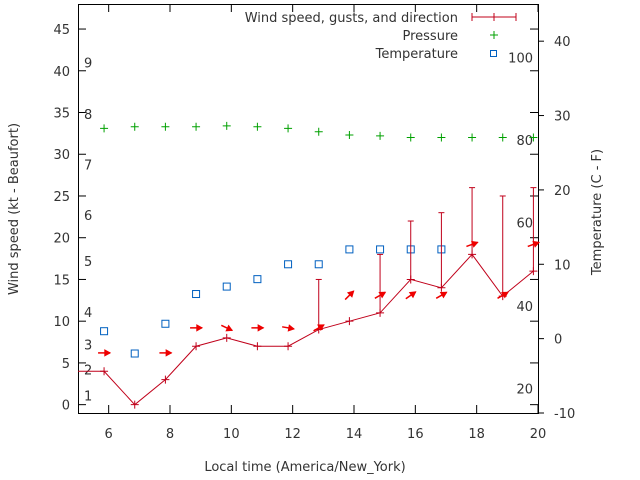 This screenshot has width=640, height=480. Describe the element at coordinates (556, 228) in the screenshot. I see `y2-axis-ticks: -10 0 10 20 30 40` at that location.